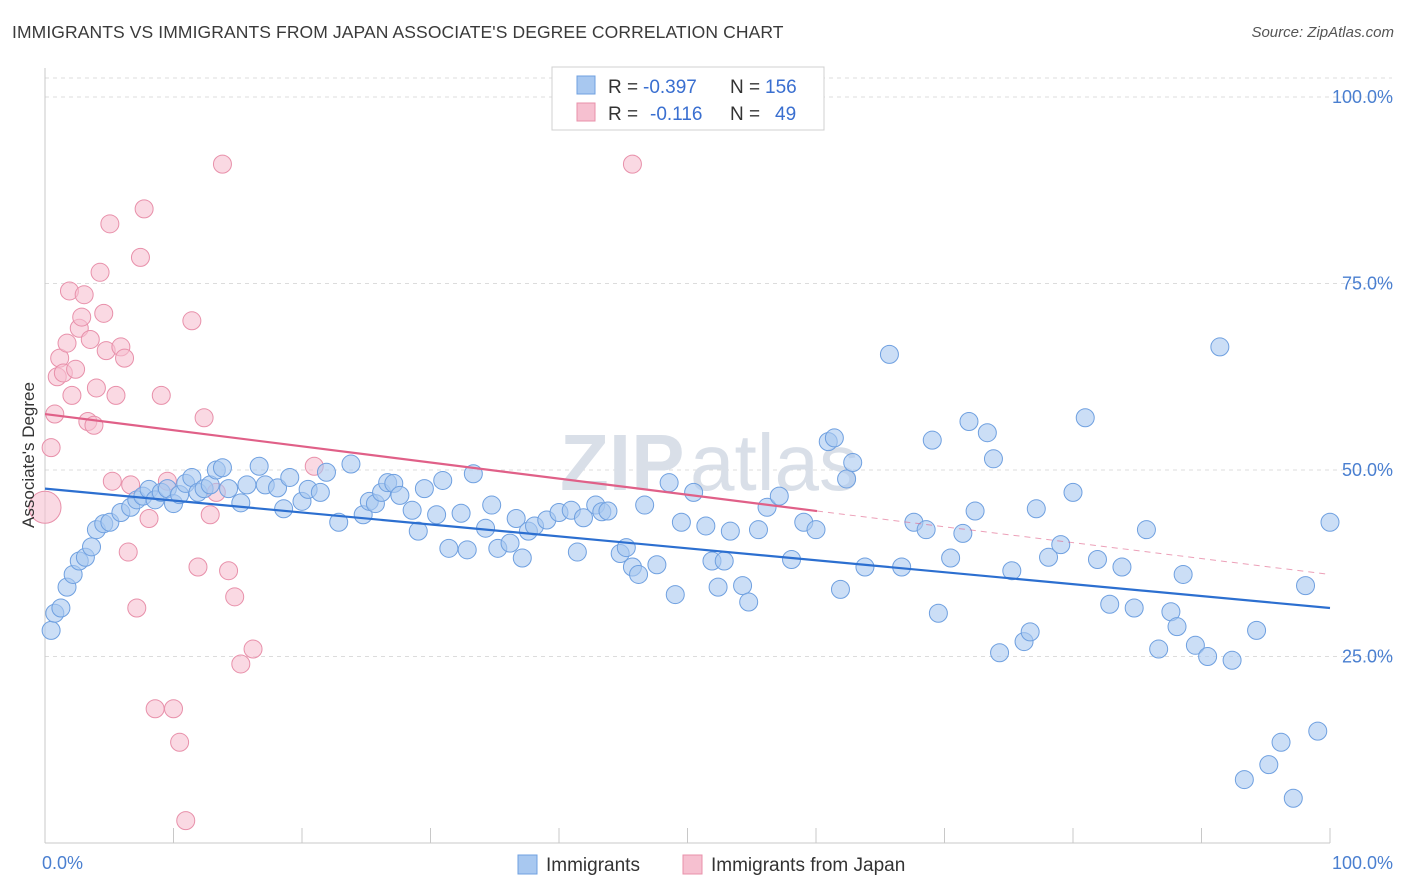  I want to click on y-tick-label: 75.0%, so click(1367, 284).